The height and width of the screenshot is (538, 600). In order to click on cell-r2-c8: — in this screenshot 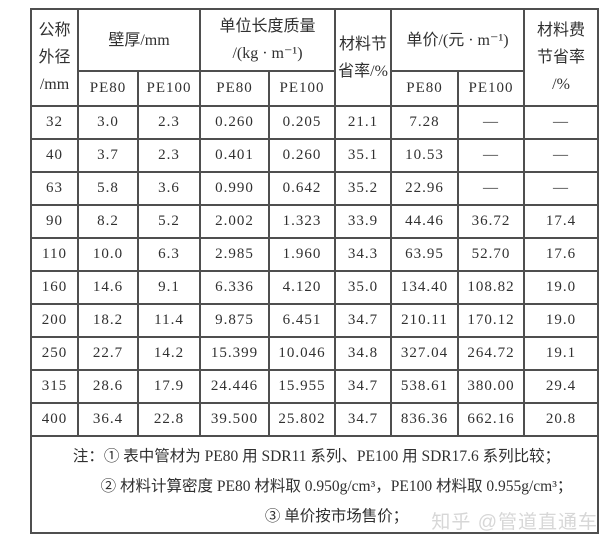, I will do `click(561, 188)`.